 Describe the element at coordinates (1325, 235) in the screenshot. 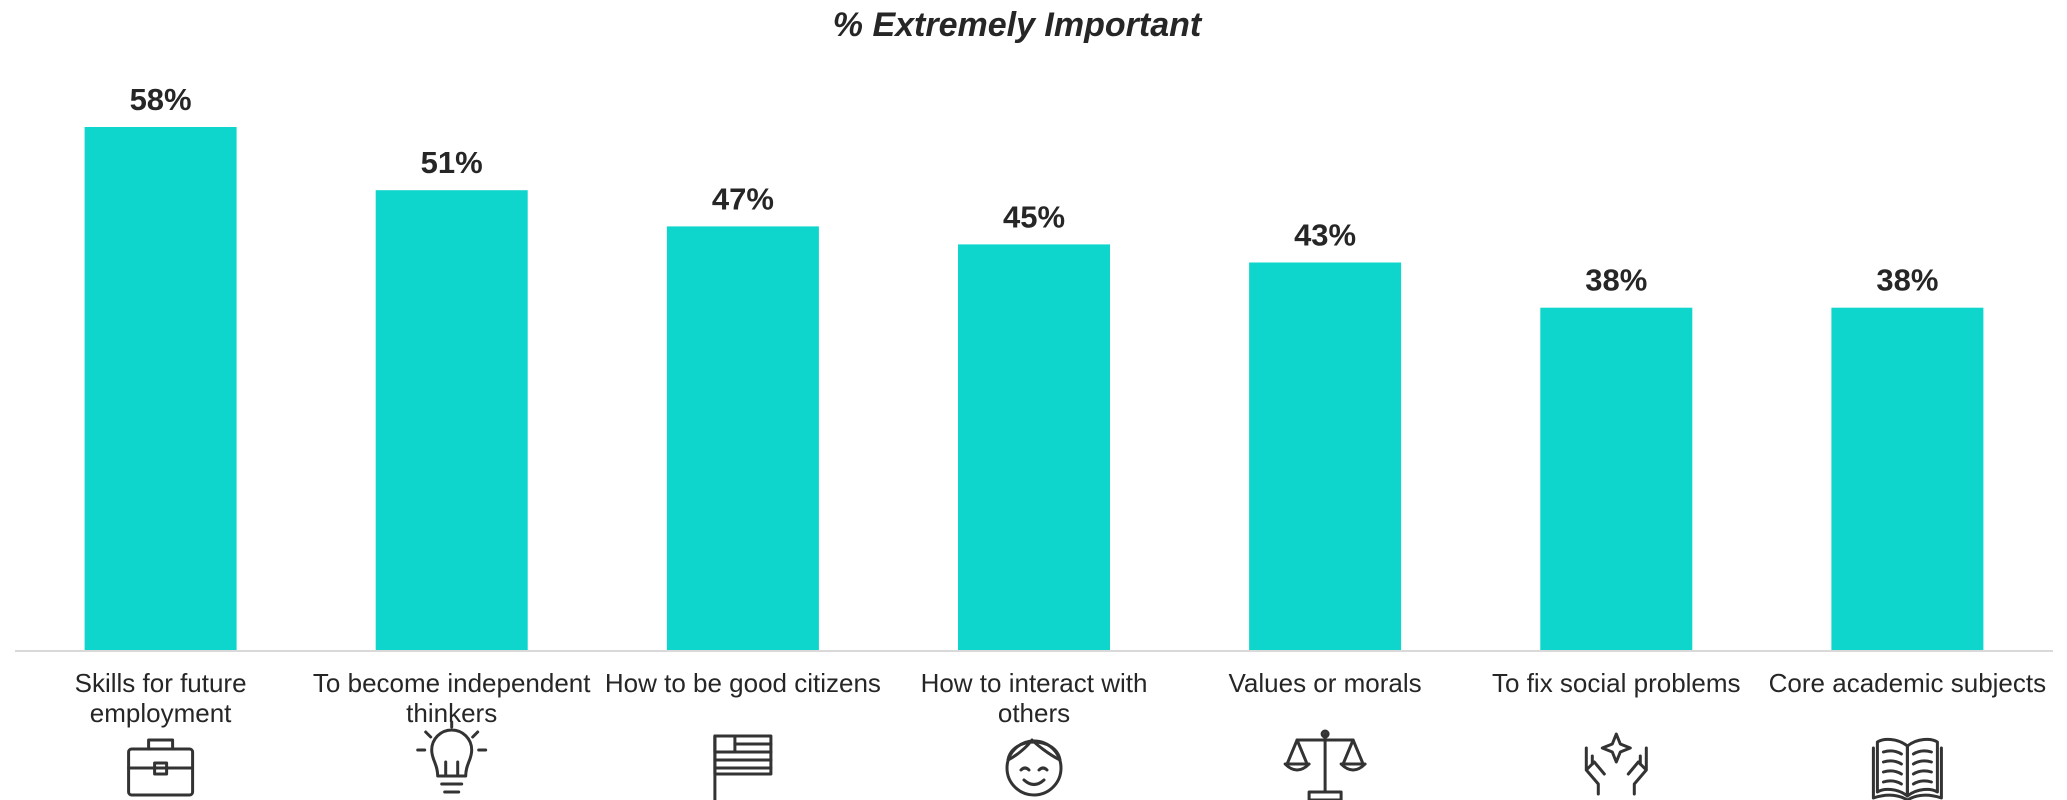

I see `data-label-values-or-morals: 43%` at that location.